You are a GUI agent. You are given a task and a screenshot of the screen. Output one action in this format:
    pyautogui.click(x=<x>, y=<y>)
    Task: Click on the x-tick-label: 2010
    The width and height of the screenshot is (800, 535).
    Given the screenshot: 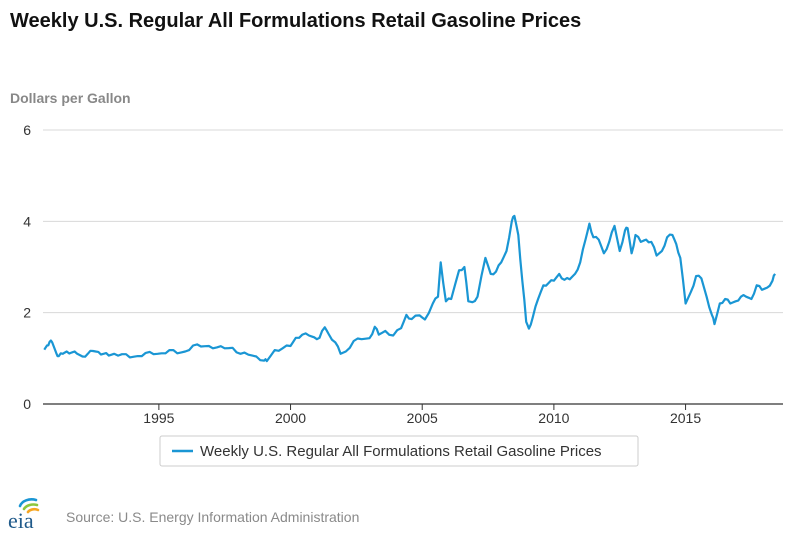 What is the action you would take?
    pyautogui.click(x=553, y=418)
    